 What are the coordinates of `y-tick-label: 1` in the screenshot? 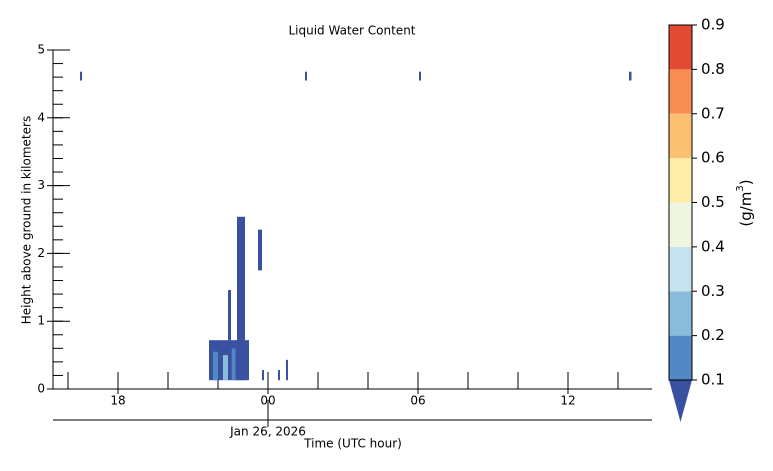 It's located at (41, 321).